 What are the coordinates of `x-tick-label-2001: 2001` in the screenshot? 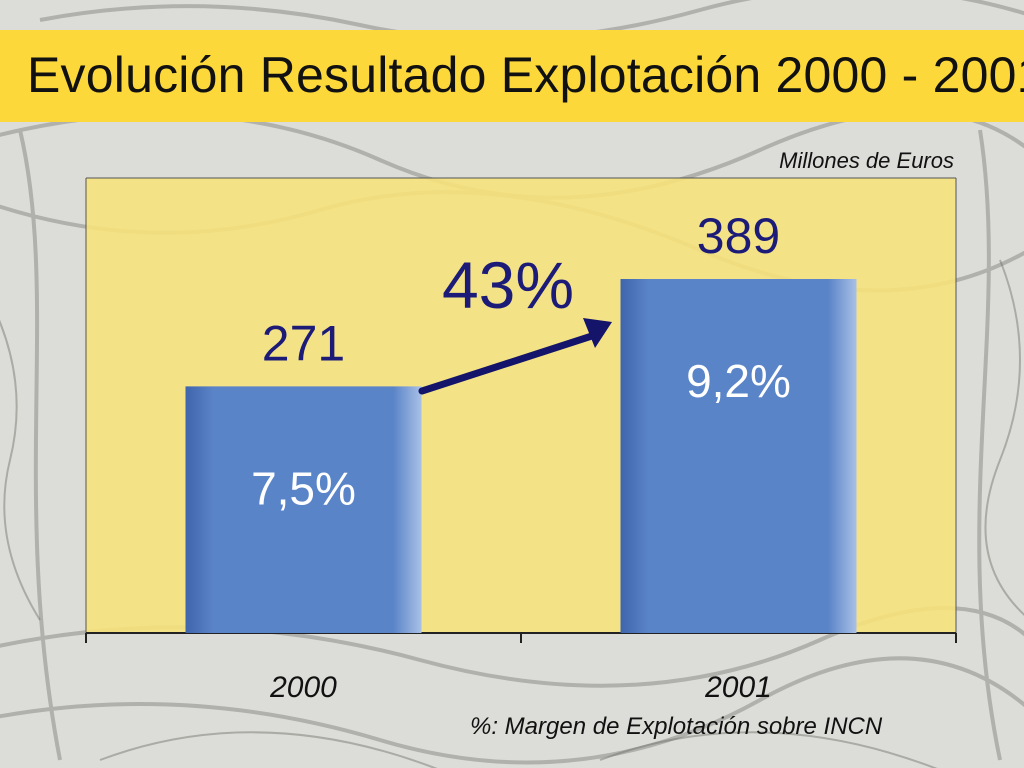 It's located at (738, 687).